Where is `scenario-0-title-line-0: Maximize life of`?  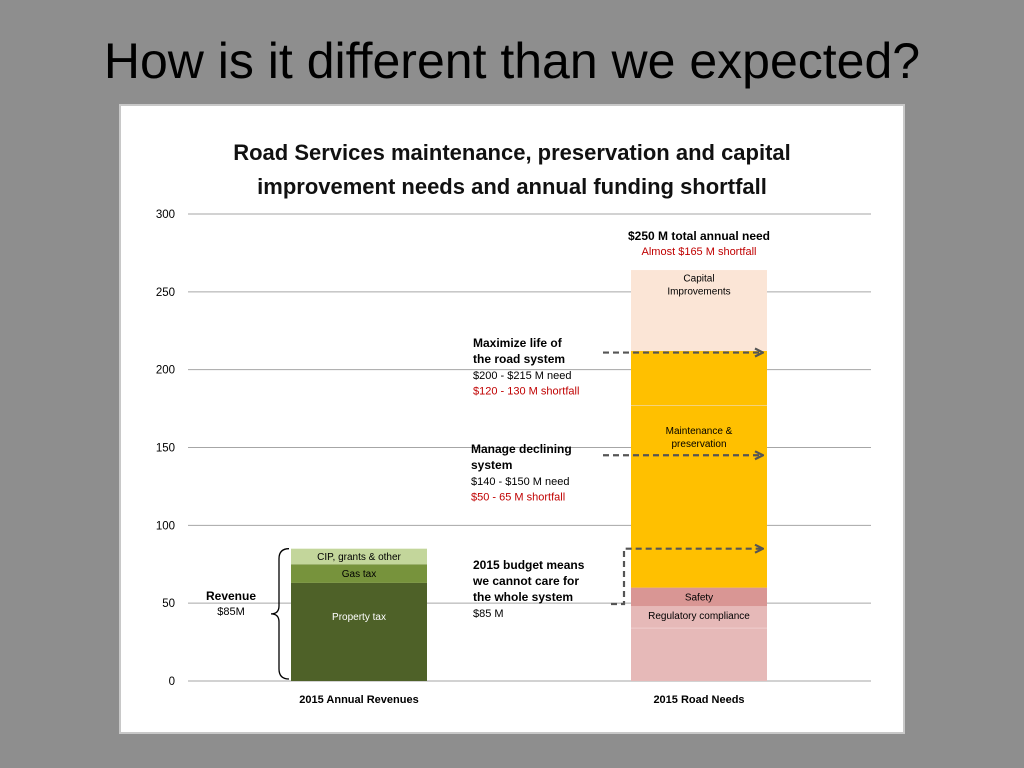
scenario-0-title-line-0: Maximize life of is located at coordinates (518, 343).